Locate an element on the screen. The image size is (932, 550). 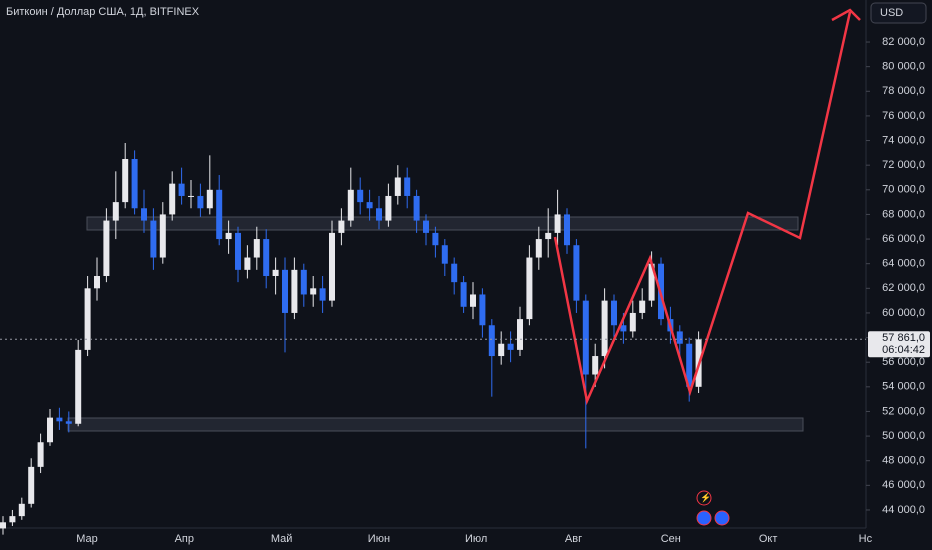
y-tick-label: 78 000,0 is located at coordinates (903, 91).